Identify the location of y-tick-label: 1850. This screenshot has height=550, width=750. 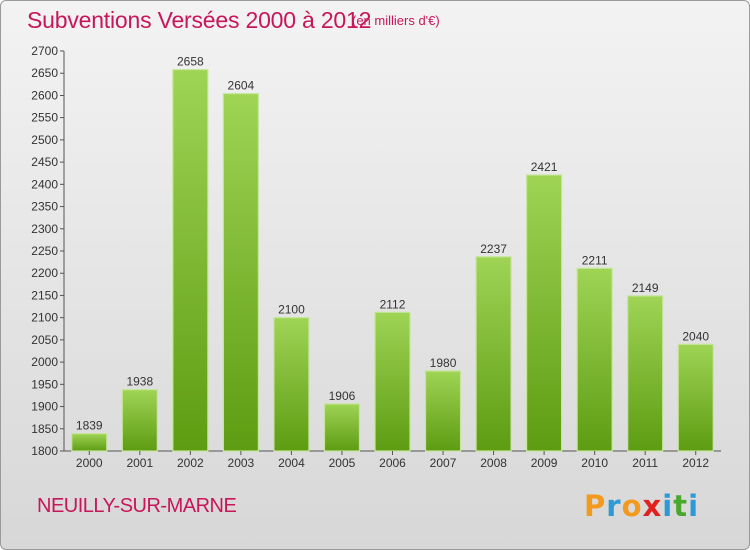
(44, 429).